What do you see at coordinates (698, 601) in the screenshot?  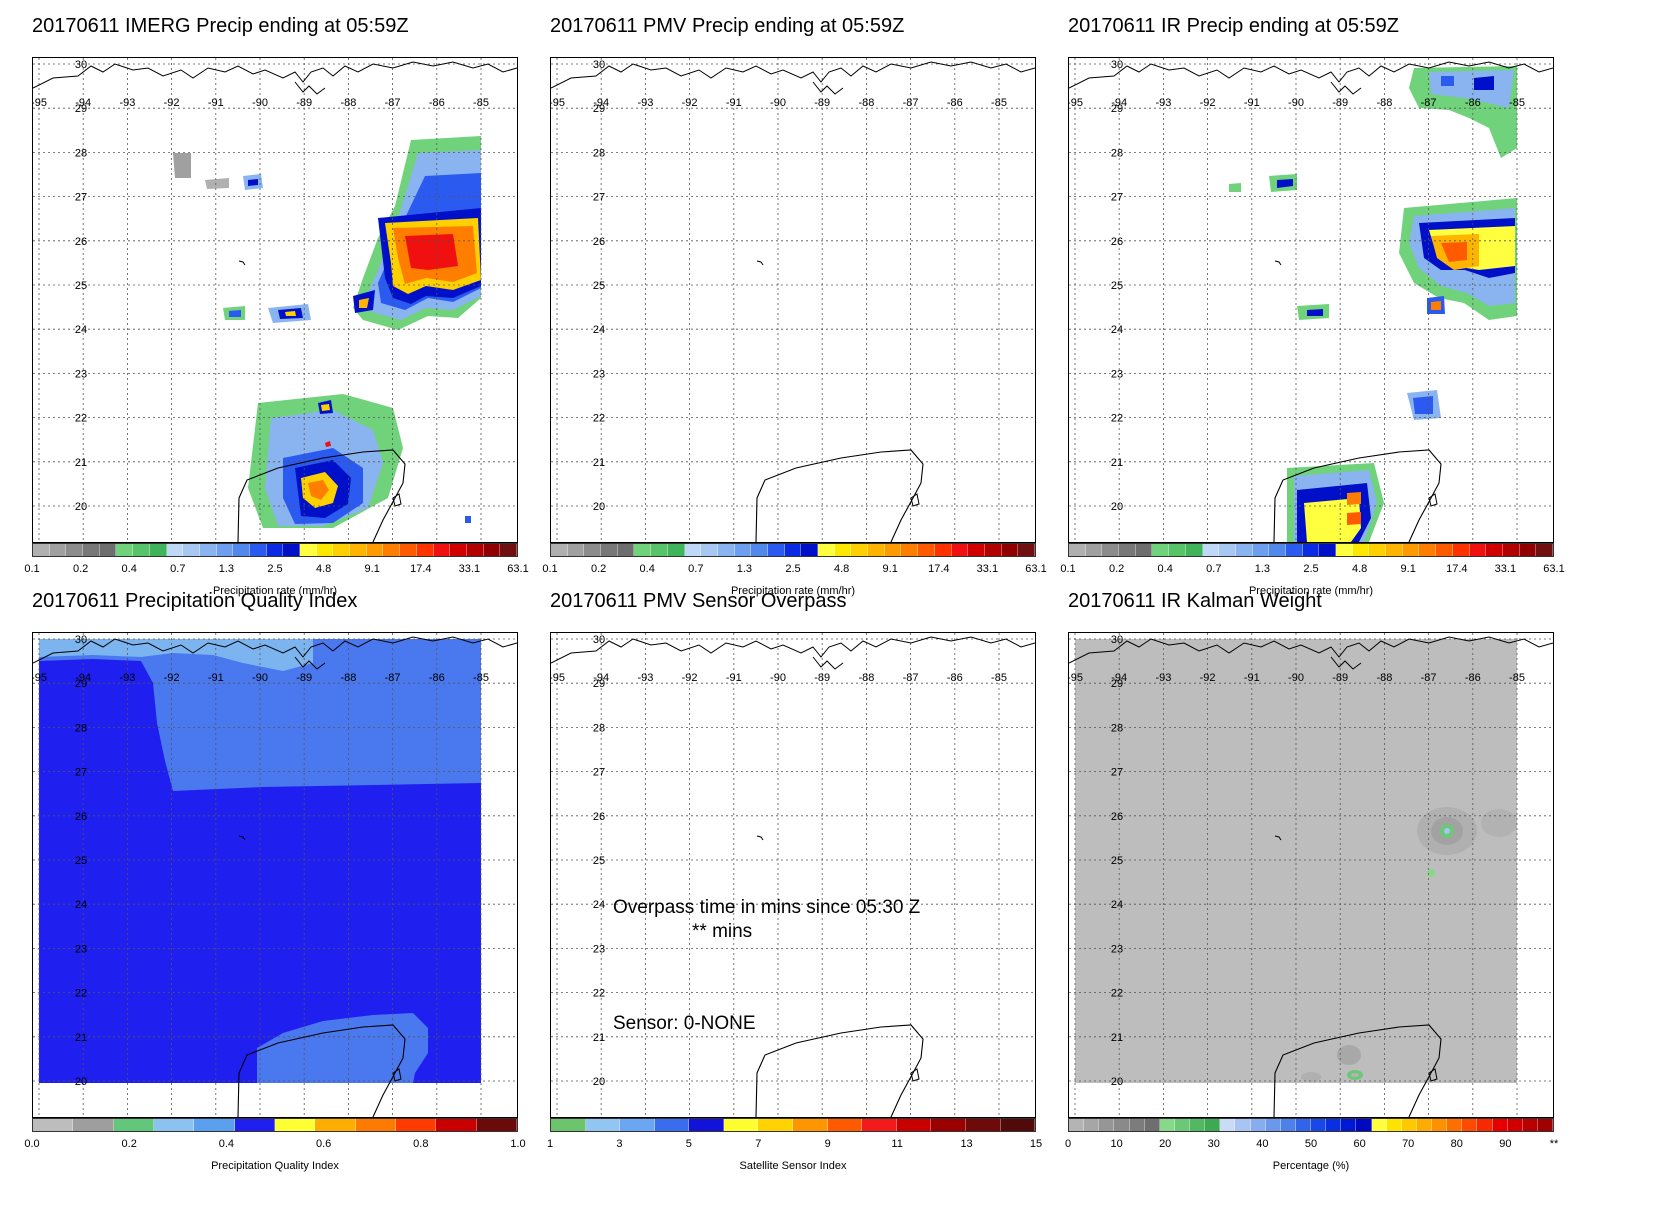 I see `panel-title: 20170611 PMV Sensor Overpass` at bounding box center [698, 601].